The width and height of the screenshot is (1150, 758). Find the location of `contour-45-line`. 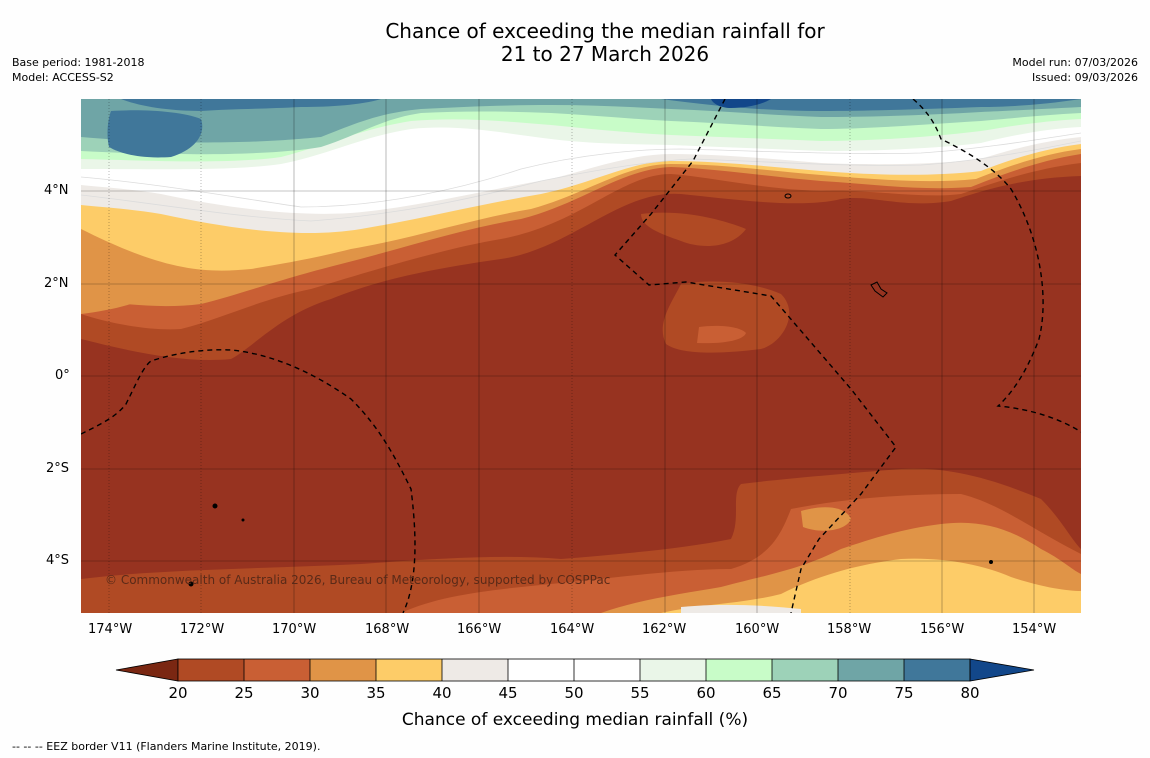

contour-45-line is located at coordinates (581, 181).